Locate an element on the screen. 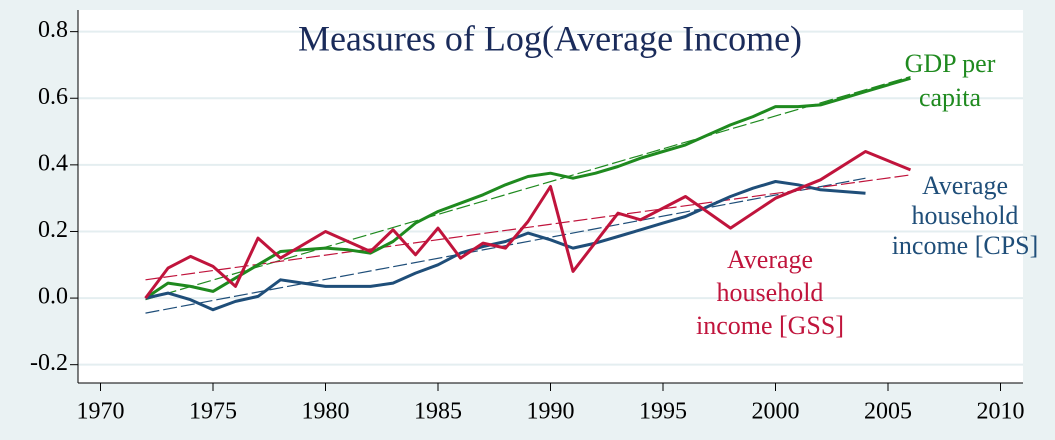 This screenshot has height=440, width=1055. x-tick-label: 1990 is located at coordinates (551, 412).